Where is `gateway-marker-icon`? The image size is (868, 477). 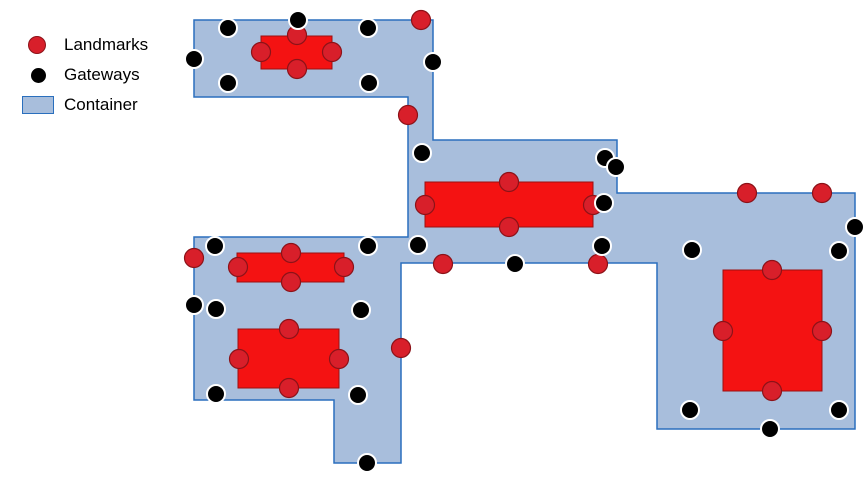 gateway-marker-icon is located at coordinates (38, 75).